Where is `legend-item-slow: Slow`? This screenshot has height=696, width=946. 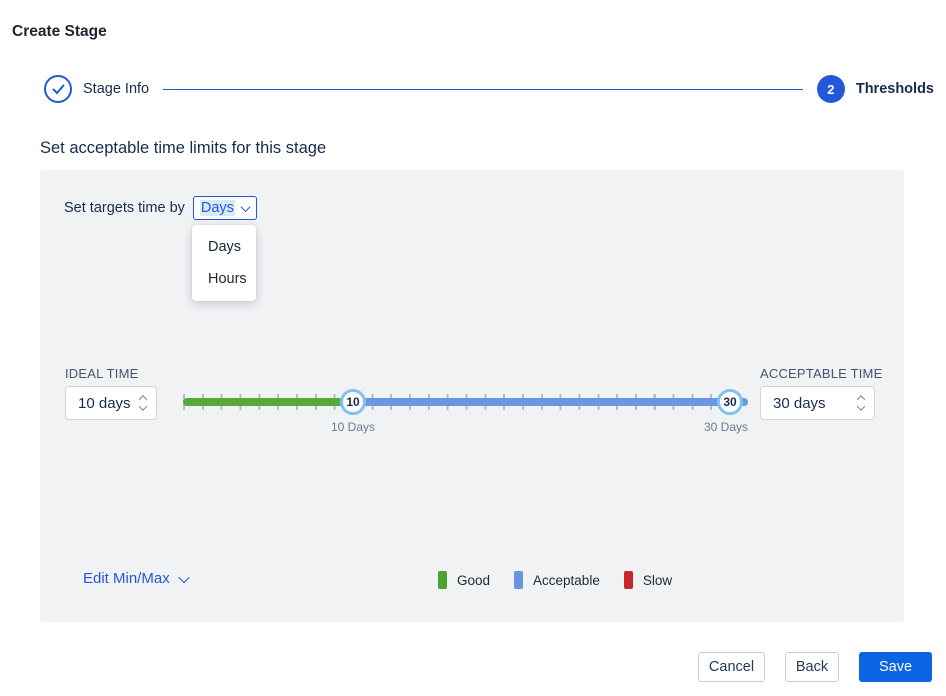
legend-item-slow: Slow is located at coordinates (648, 580).